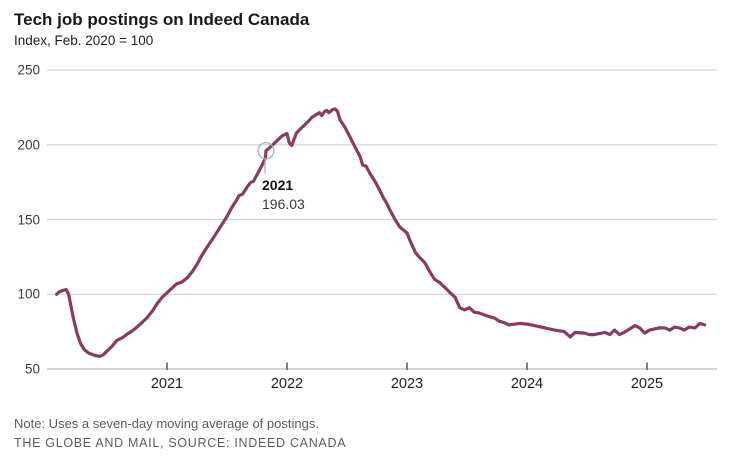 The width and height of the screenshot is (732, 460). What do you see at coordinates (527, 384) in the screenshot?
I see `x-axis-label-2024: 2024` at bounding box center [527, 384].